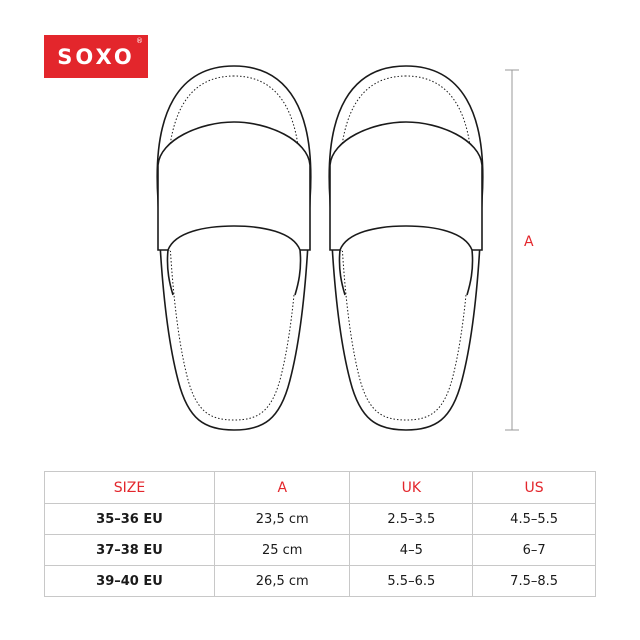  Describe the element at coordinates (282, 550) in the screenshot. I see `length-cell: 25 cm` at that location.